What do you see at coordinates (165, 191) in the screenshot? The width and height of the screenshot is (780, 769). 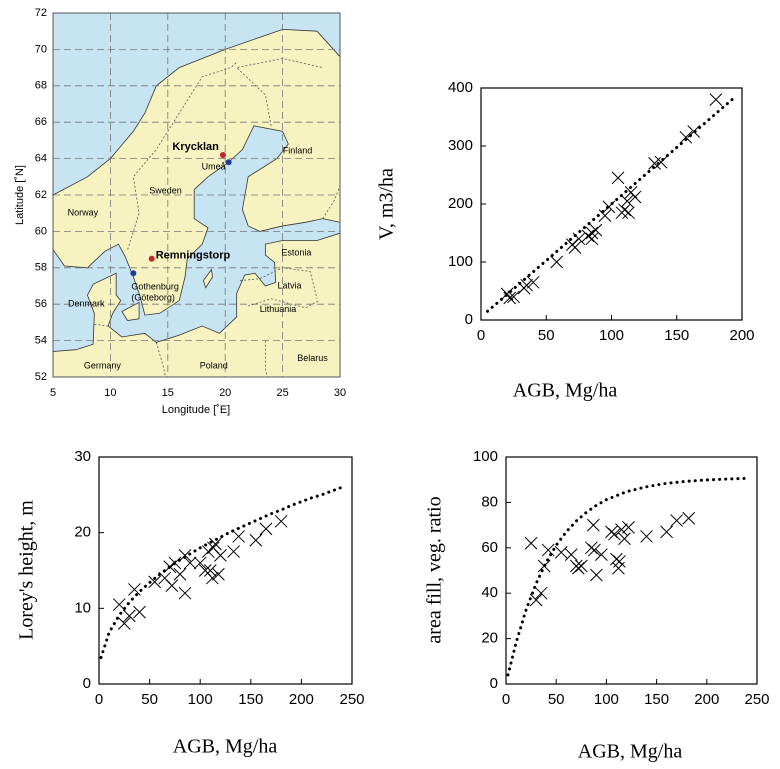 I see `region-label: Sweden` at bounding box center [165, 191].